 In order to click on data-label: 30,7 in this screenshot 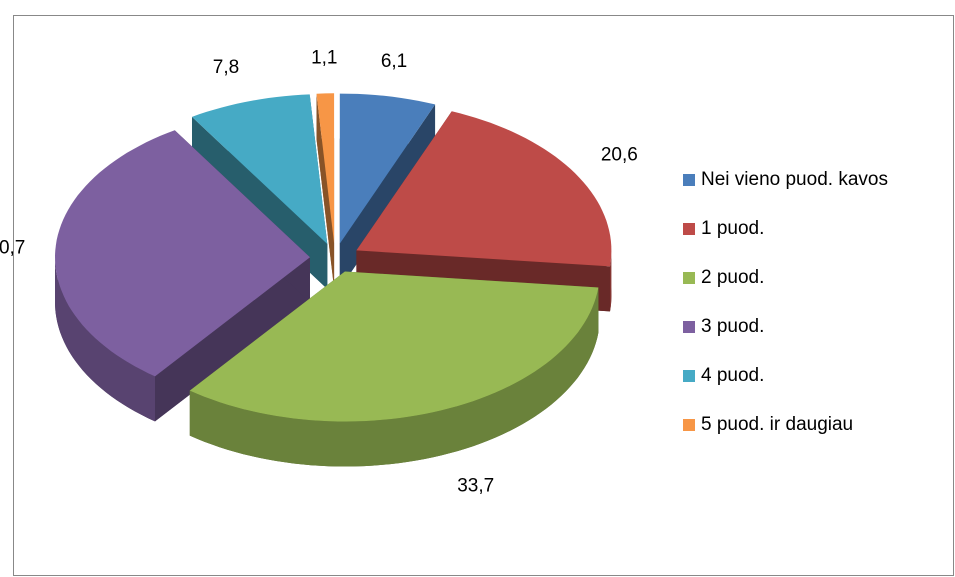, I will do `click(12, 248)`.